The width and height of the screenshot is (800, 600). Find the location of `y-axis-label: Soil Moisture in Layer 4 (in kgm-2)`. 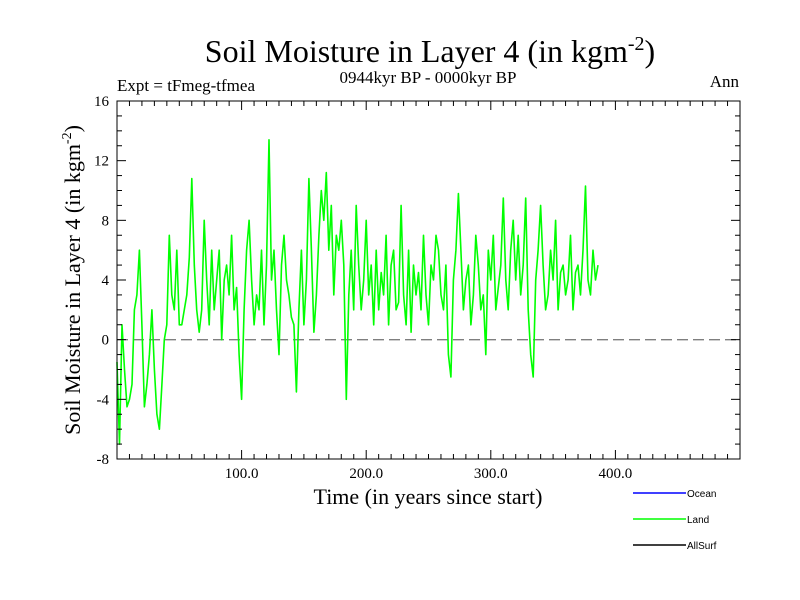

y-axis-label: Soil Moisture in Layer 4 (in kgm-2) is located at coordinates (72, 280).